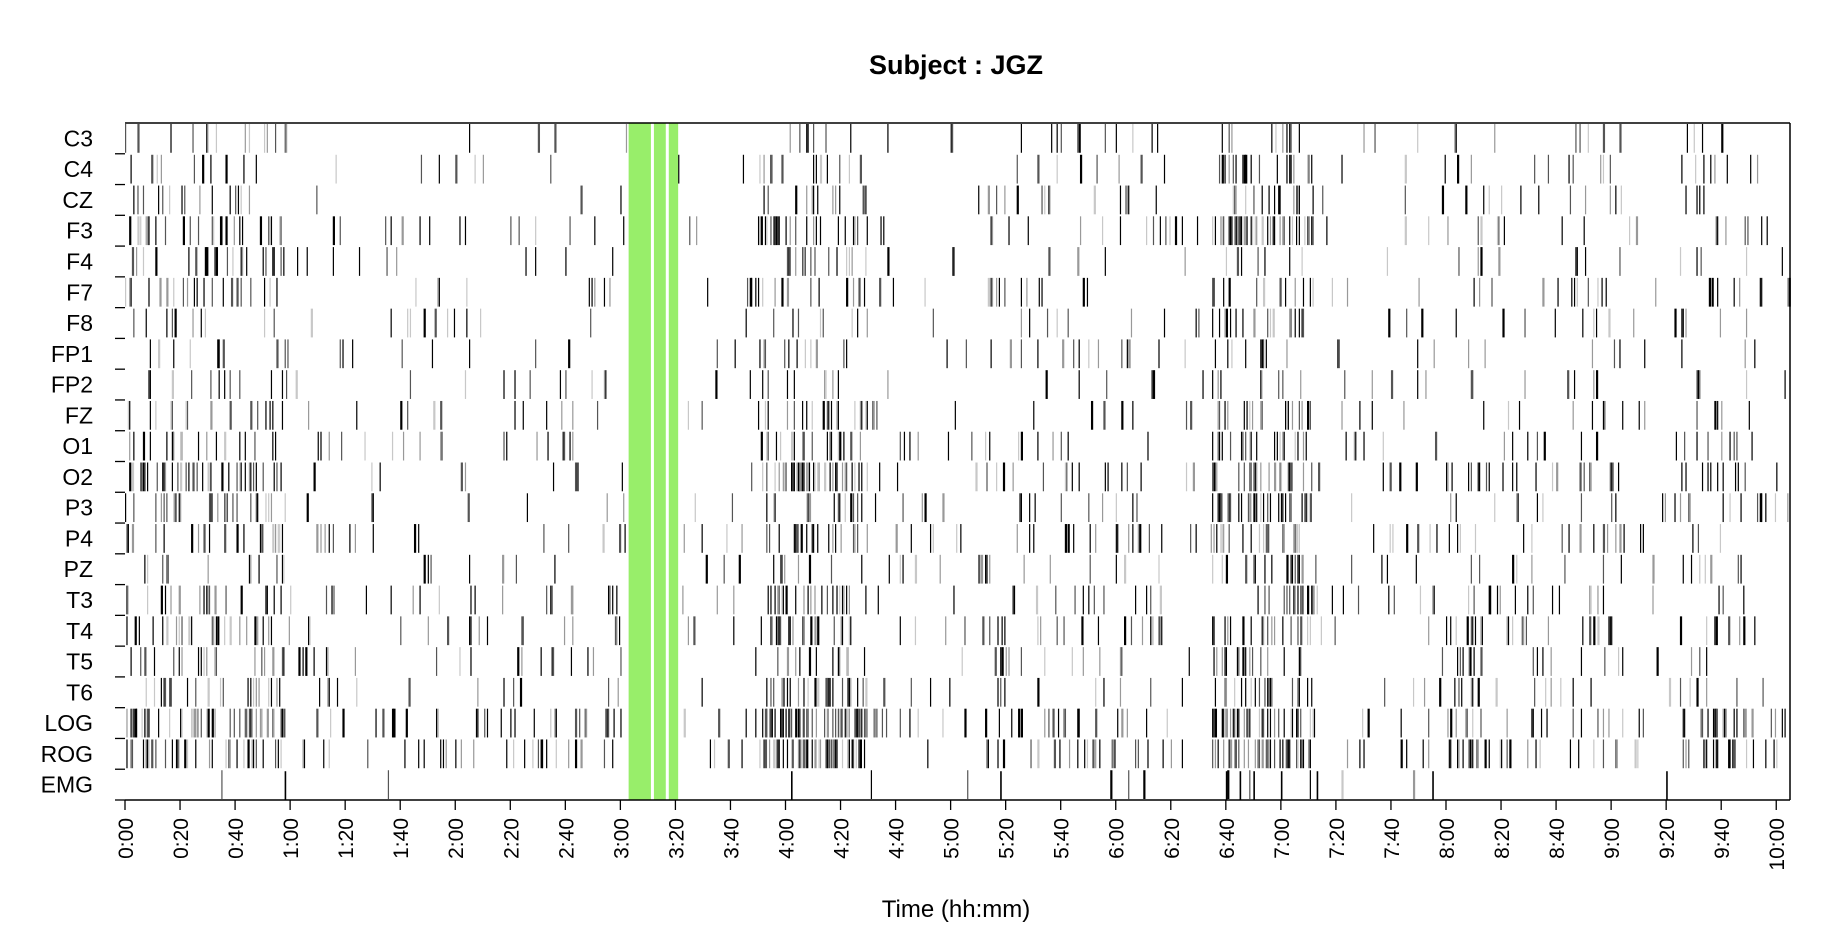 The height and width of the screenshot is (944, 1830). I want to click on highlight-separator, so click(667, 461).